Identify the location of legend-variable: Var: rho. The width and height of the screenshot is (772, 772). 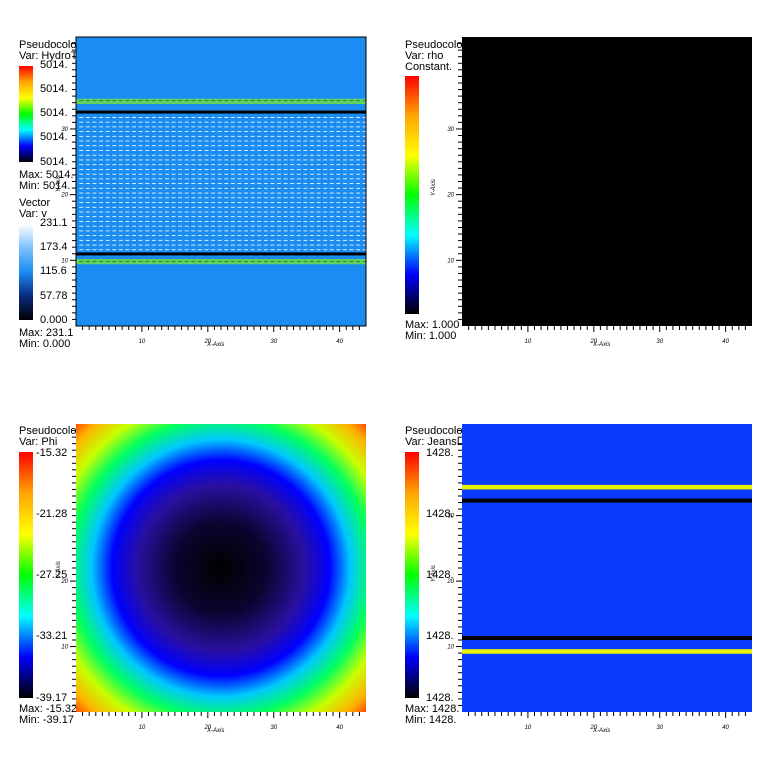
(424, 56).